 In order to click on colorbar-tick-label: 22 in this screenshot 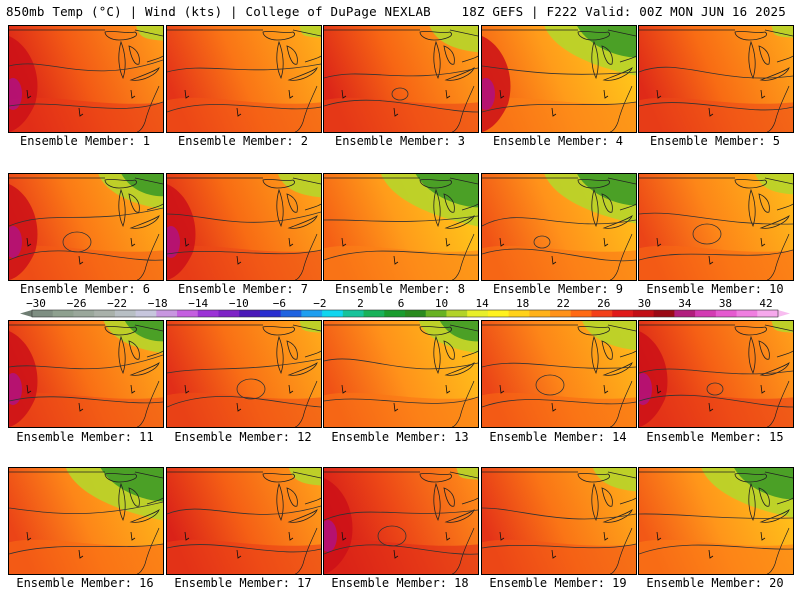, I will do `click(563, 303)`.